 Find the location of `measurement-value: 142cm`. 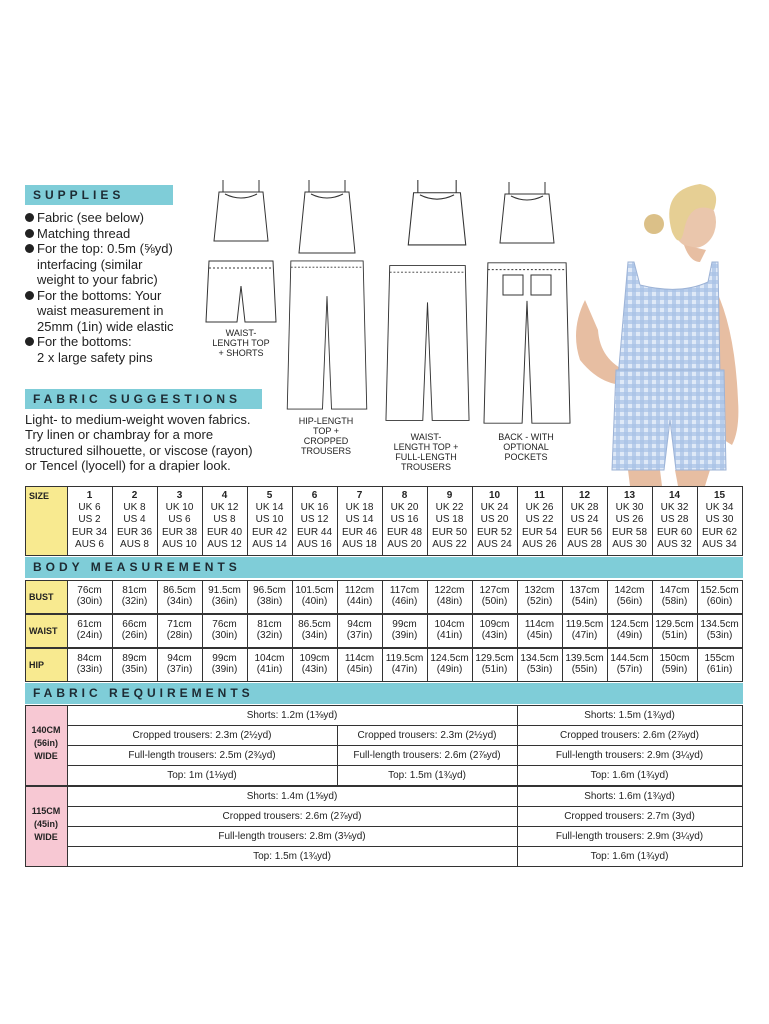

measurement-value: 142cm is located at coordinates (629, 590).